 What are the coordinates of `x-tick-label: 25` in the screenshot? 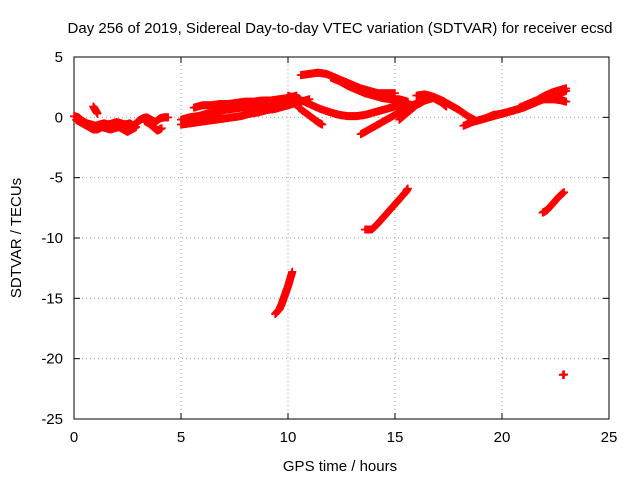 It's located at (609, 437).